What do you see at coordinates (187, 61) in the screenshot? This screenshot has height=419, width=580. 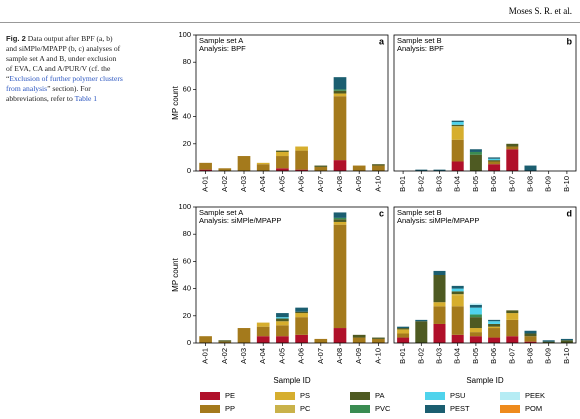 I see `y-tick-label: 80` at bounding box center [187, 61].